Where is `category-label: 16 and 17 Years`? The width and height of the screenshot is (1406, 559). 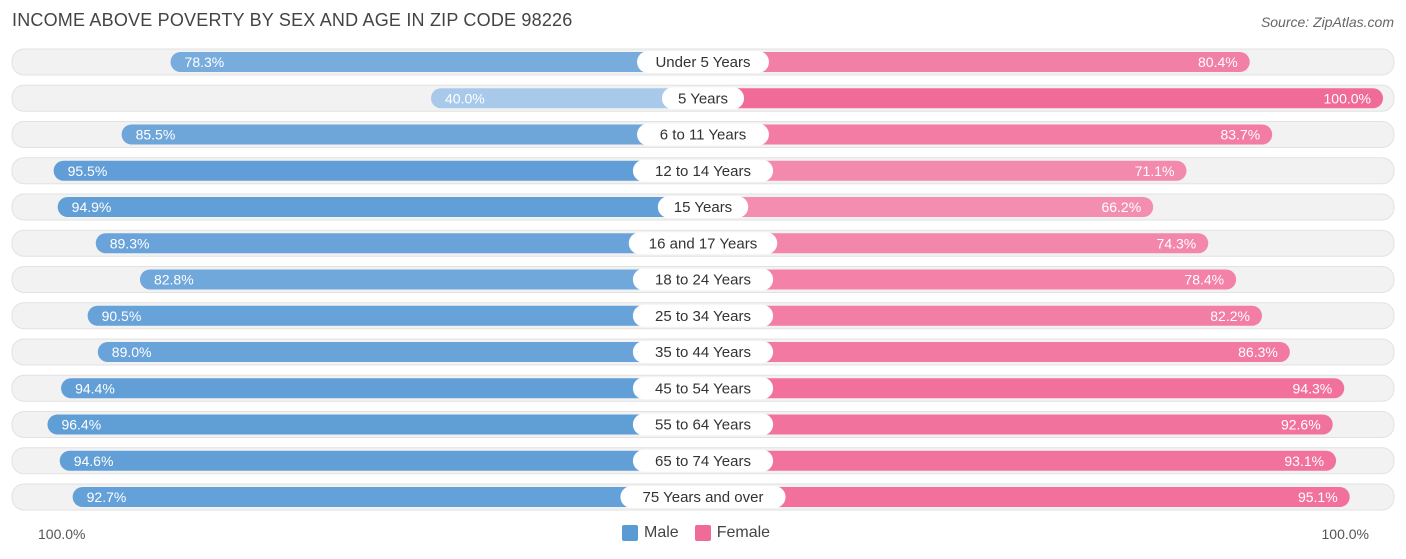 category-label: 16 and 17 Years is located at coordinates (703, 243).